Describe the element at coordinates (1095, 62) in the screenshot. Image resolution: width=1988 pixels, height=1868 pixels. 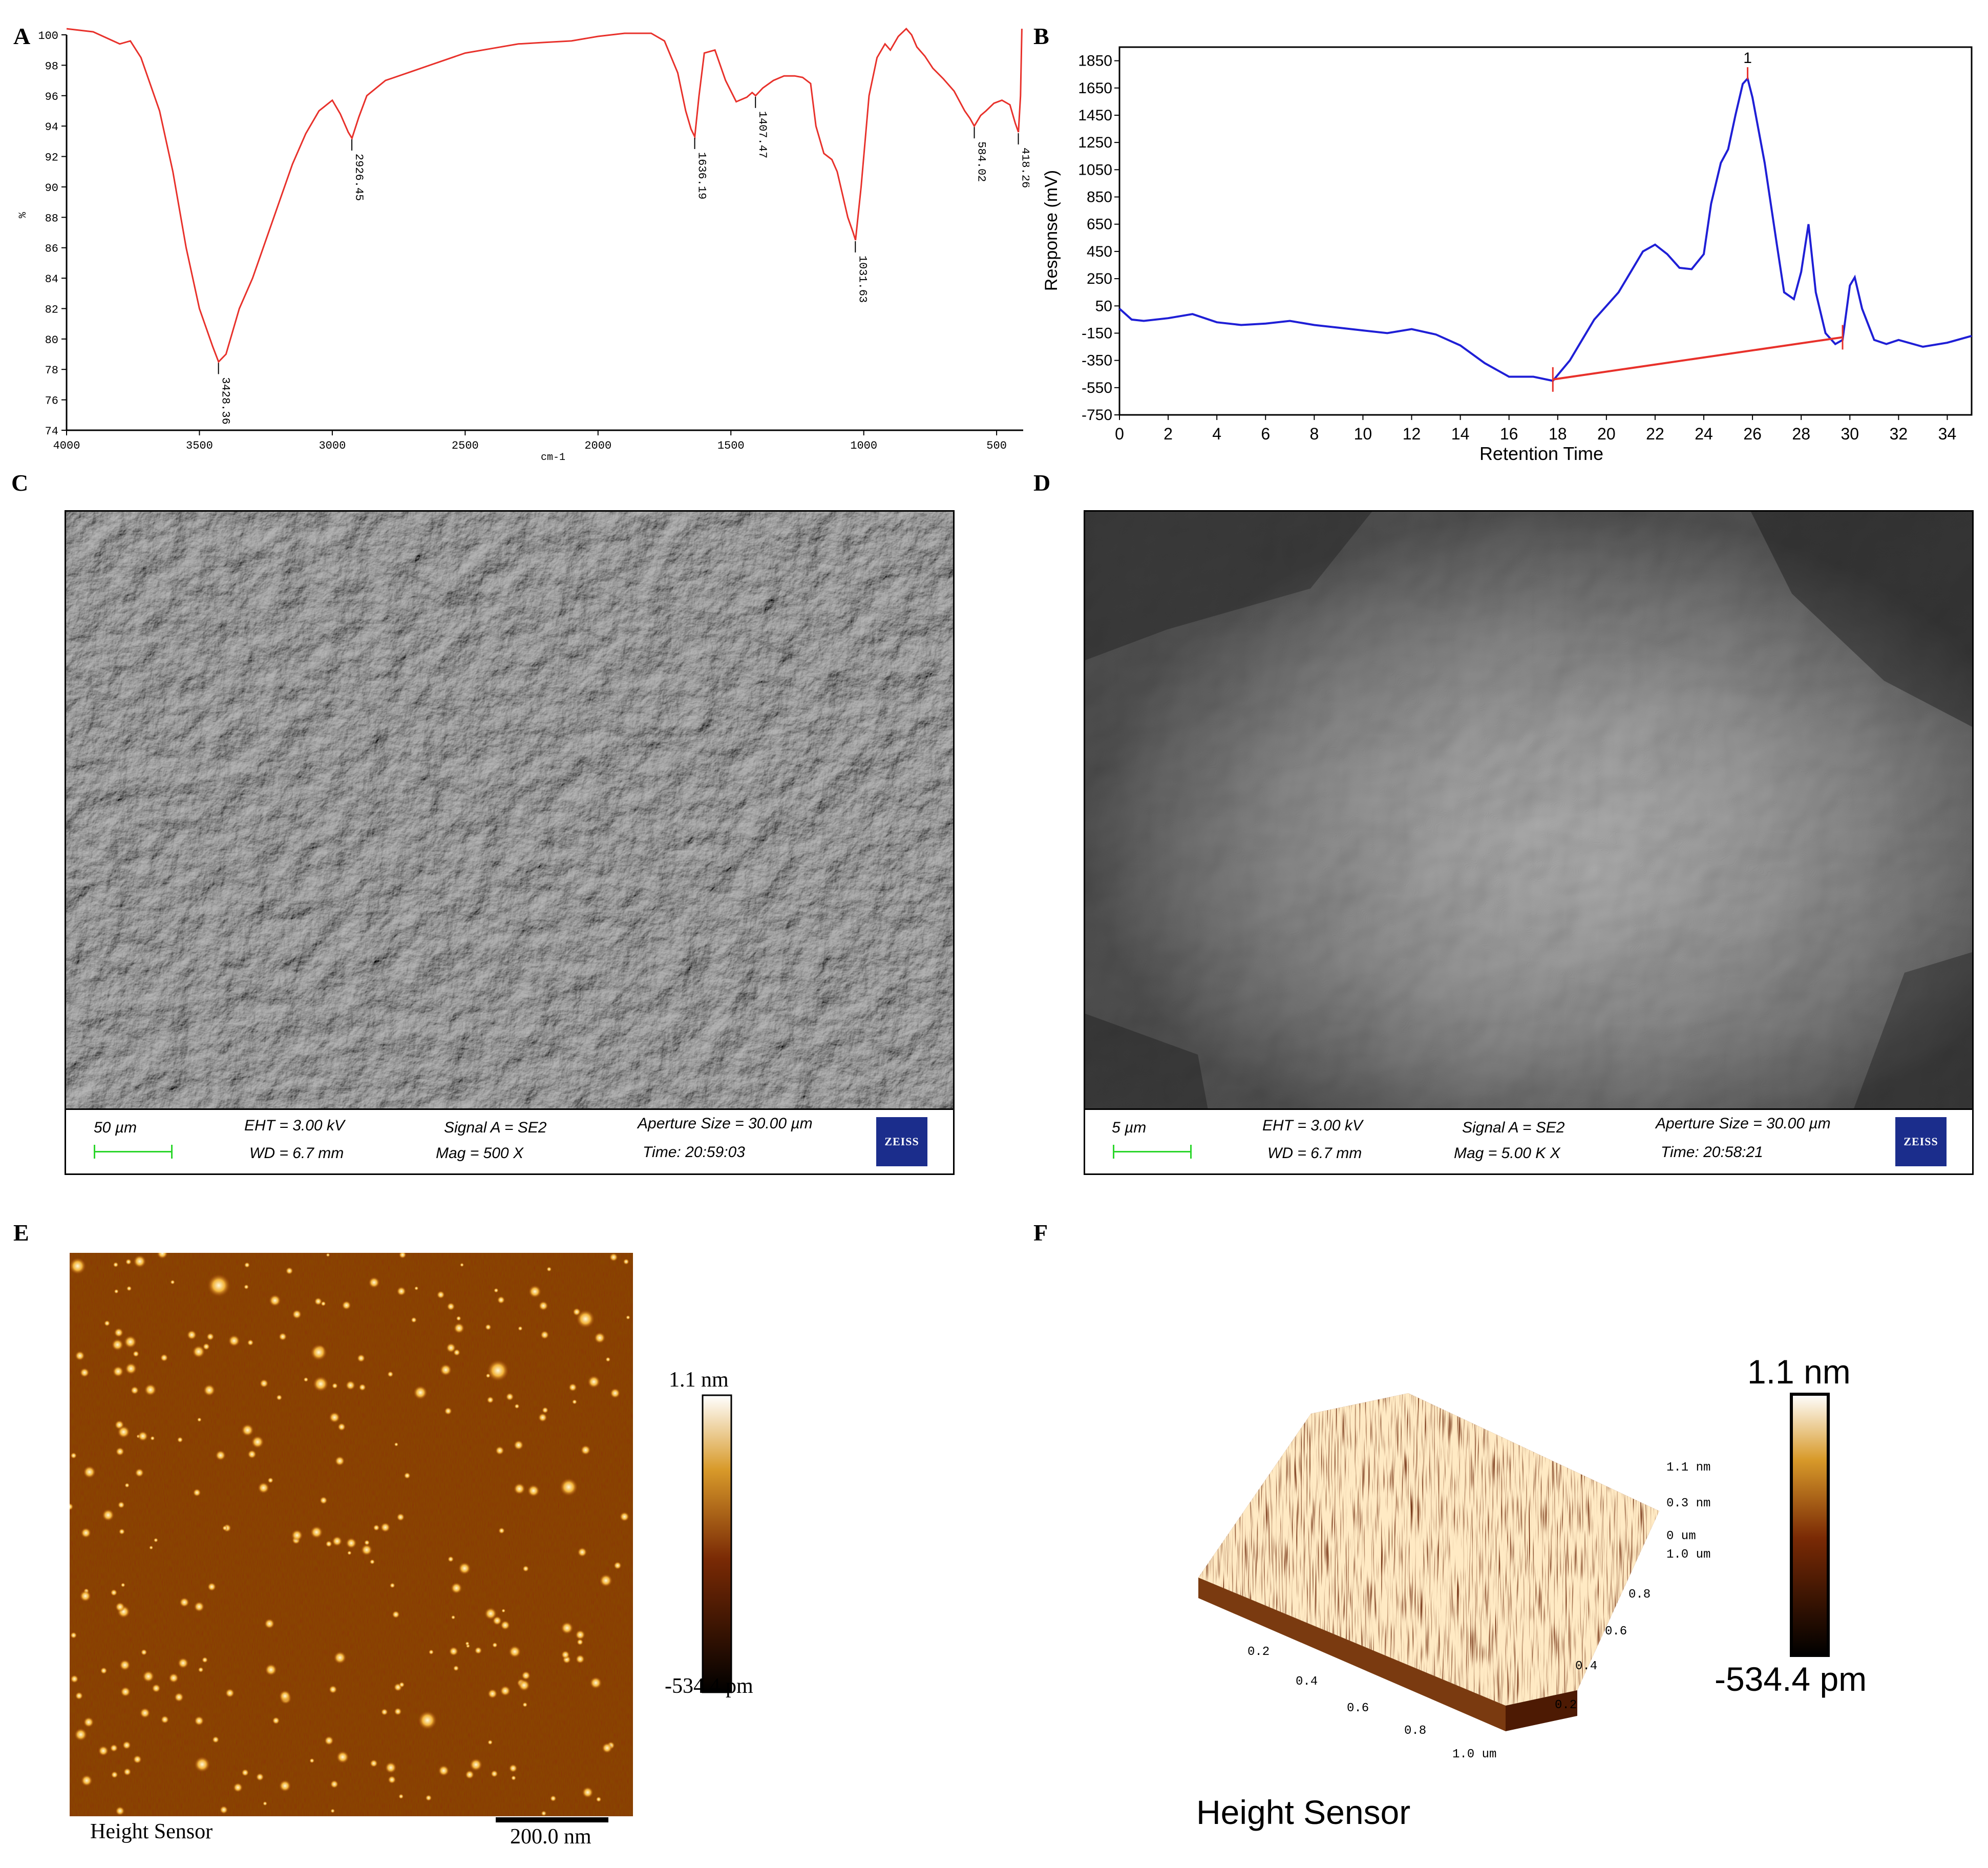
I see `y-tick-label: 1850` at that location.